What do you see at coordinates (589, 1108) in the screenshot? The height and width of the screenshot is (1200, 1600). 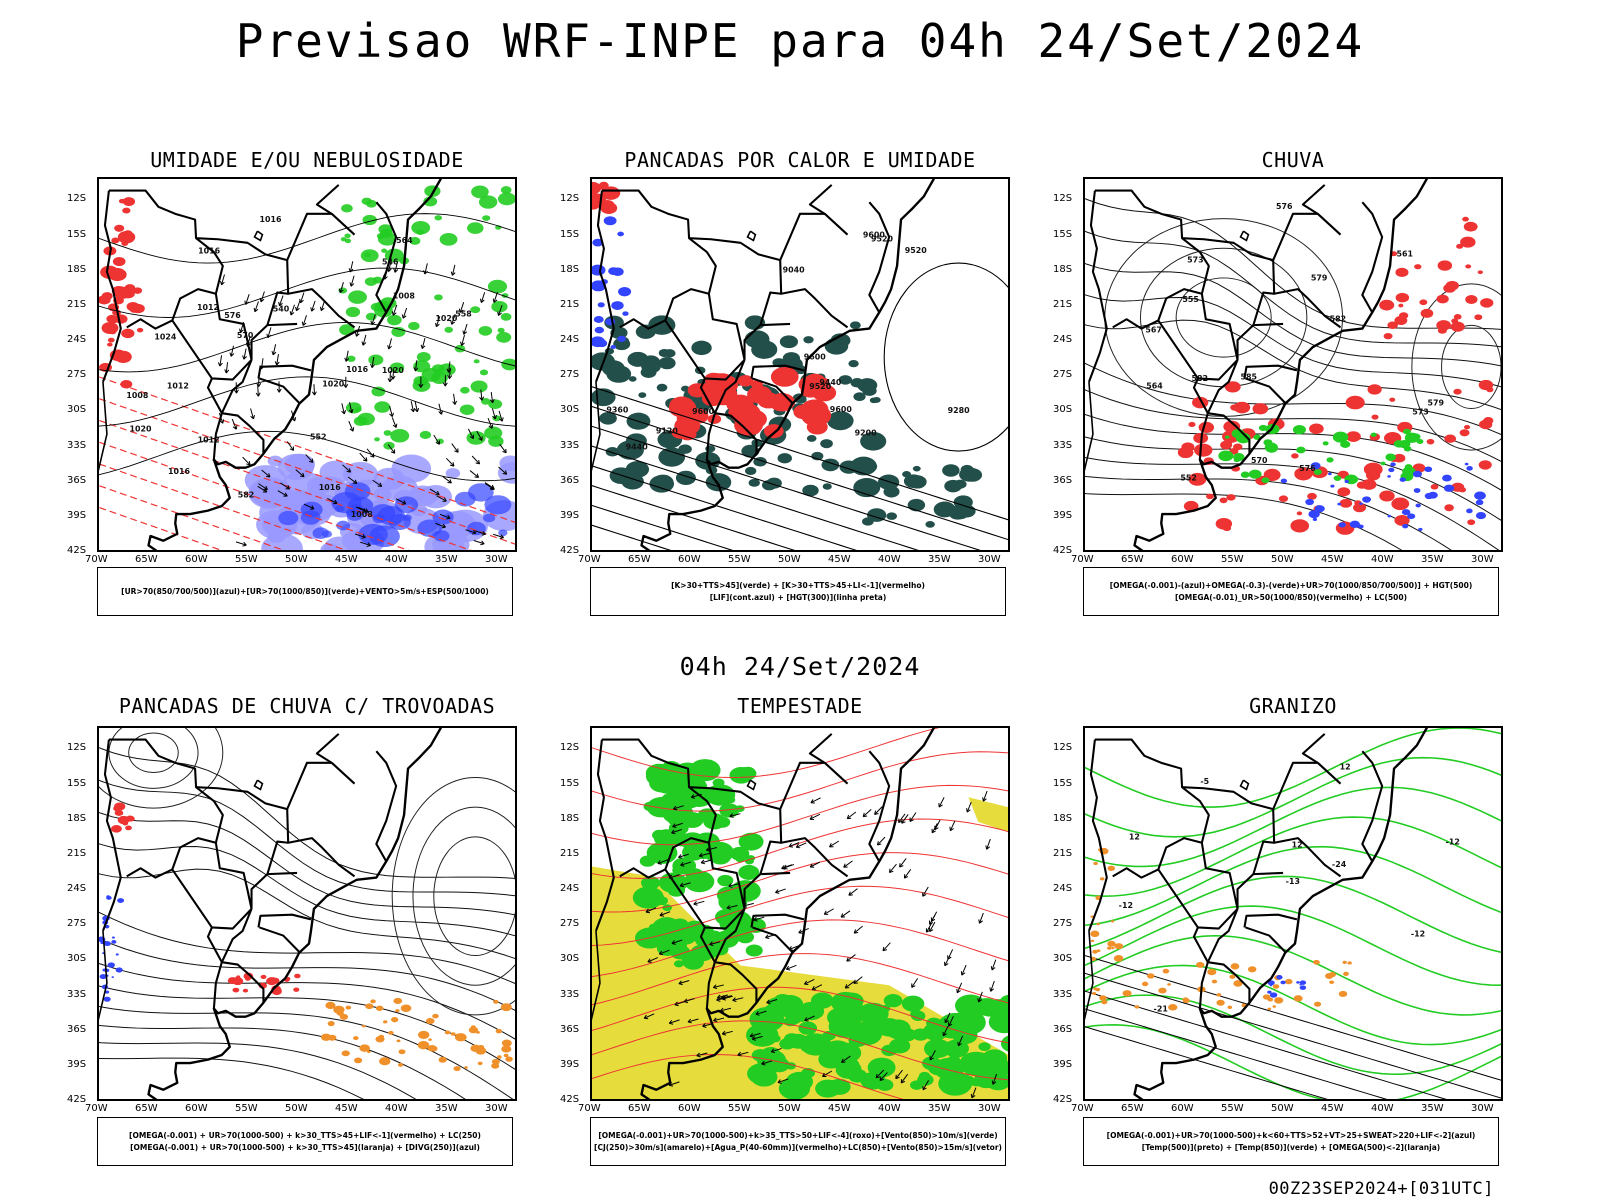 I see `lon-tick-label: 70W` at bounding box center [589, 1108].